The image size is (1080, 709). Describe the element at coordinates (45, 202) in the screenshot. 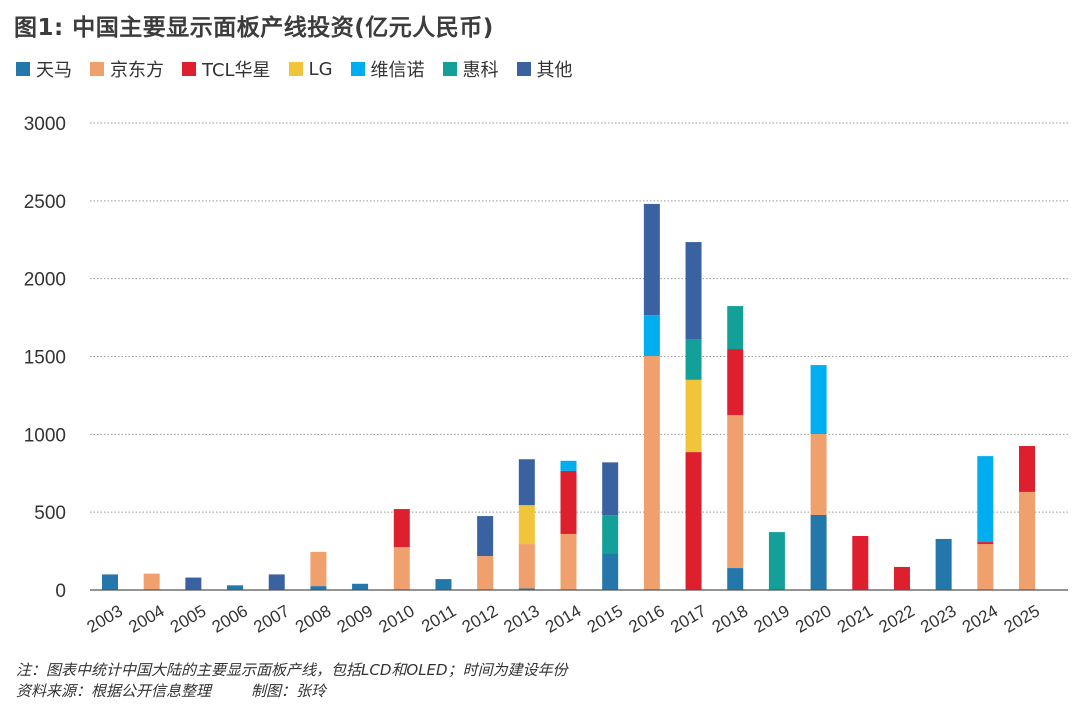

I see `y-tick-label: 2500` at that location.